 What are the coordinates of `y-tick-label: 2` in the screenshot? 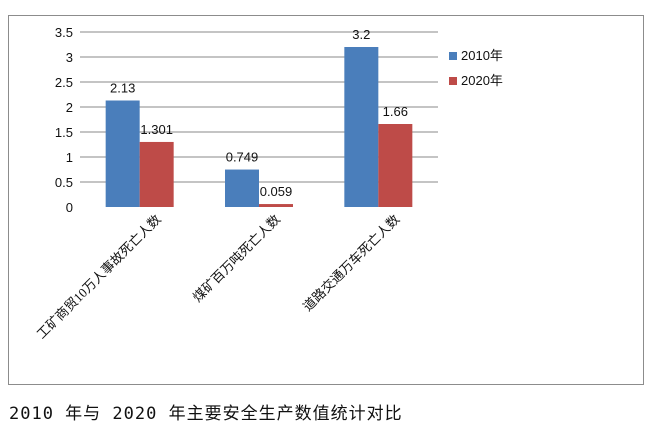 It's located at (69, 107).